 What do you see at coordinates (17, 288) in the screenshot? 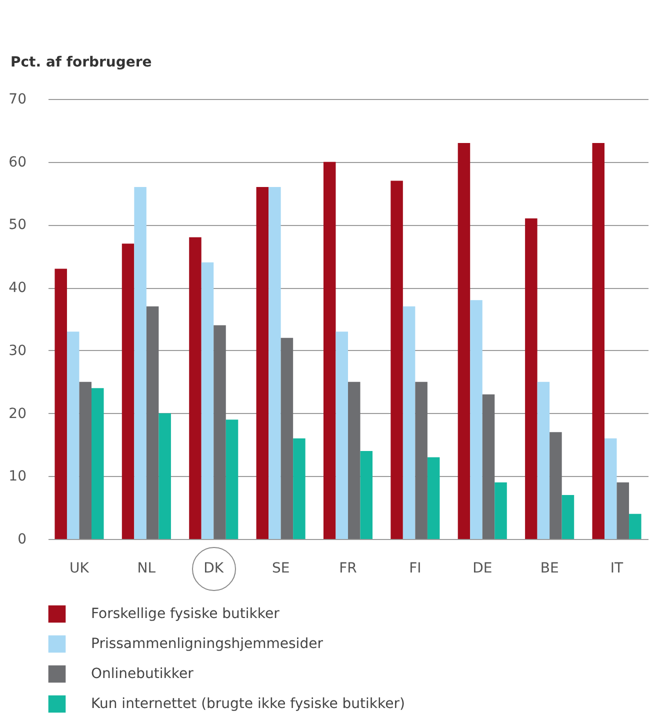
I see `y-tick-label: 40` at bounding box center [17, 288].